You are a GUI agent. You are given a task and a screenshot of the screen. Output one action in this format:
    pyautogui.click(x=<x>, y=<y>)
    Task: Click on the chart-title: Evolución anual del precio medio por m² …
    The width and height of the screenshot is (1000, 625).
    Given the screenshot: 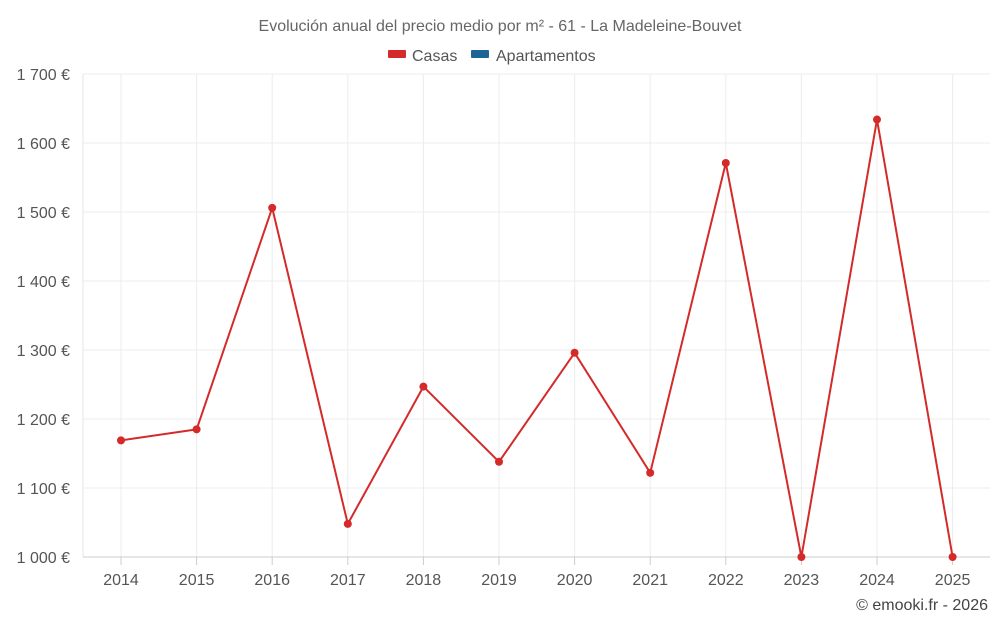 What is the action you would take?
    pyautogui.click(x=500, y=26)
    